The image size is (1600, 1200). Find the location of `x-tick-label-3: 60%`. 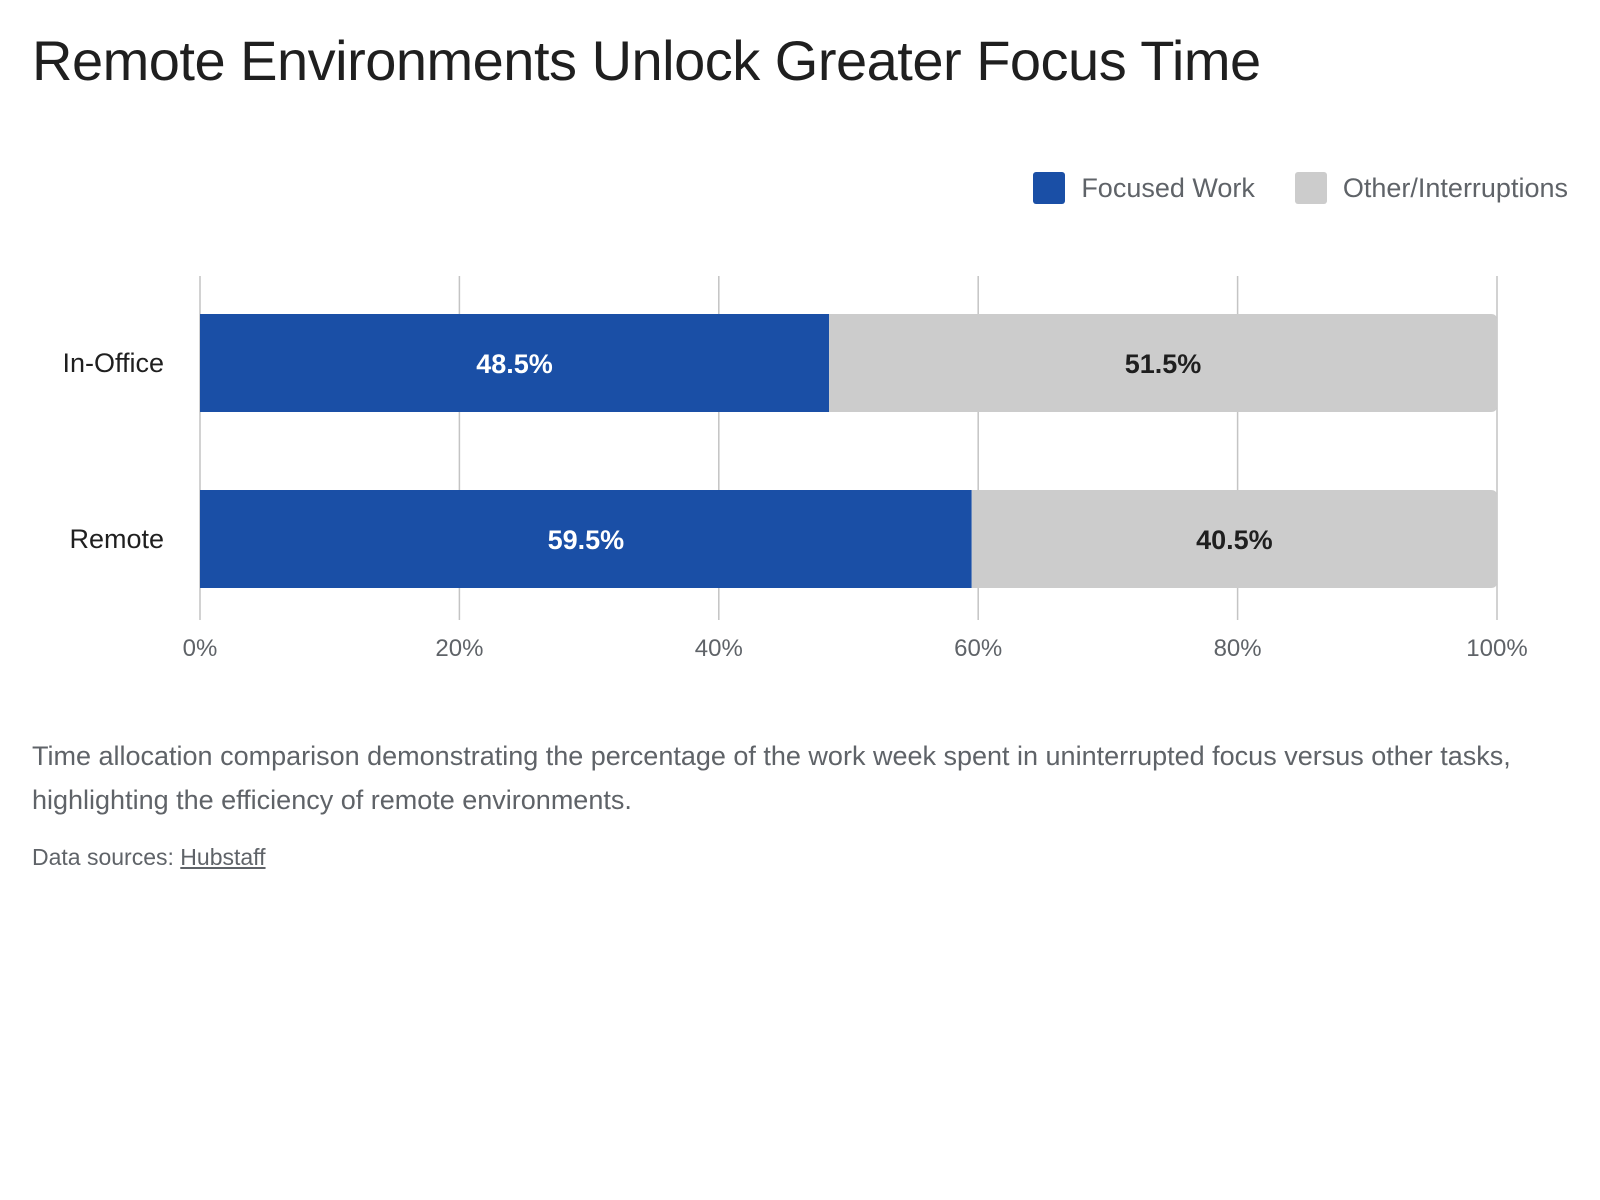

x-tick-label-3: 60% is located at coordinates (978, 648).